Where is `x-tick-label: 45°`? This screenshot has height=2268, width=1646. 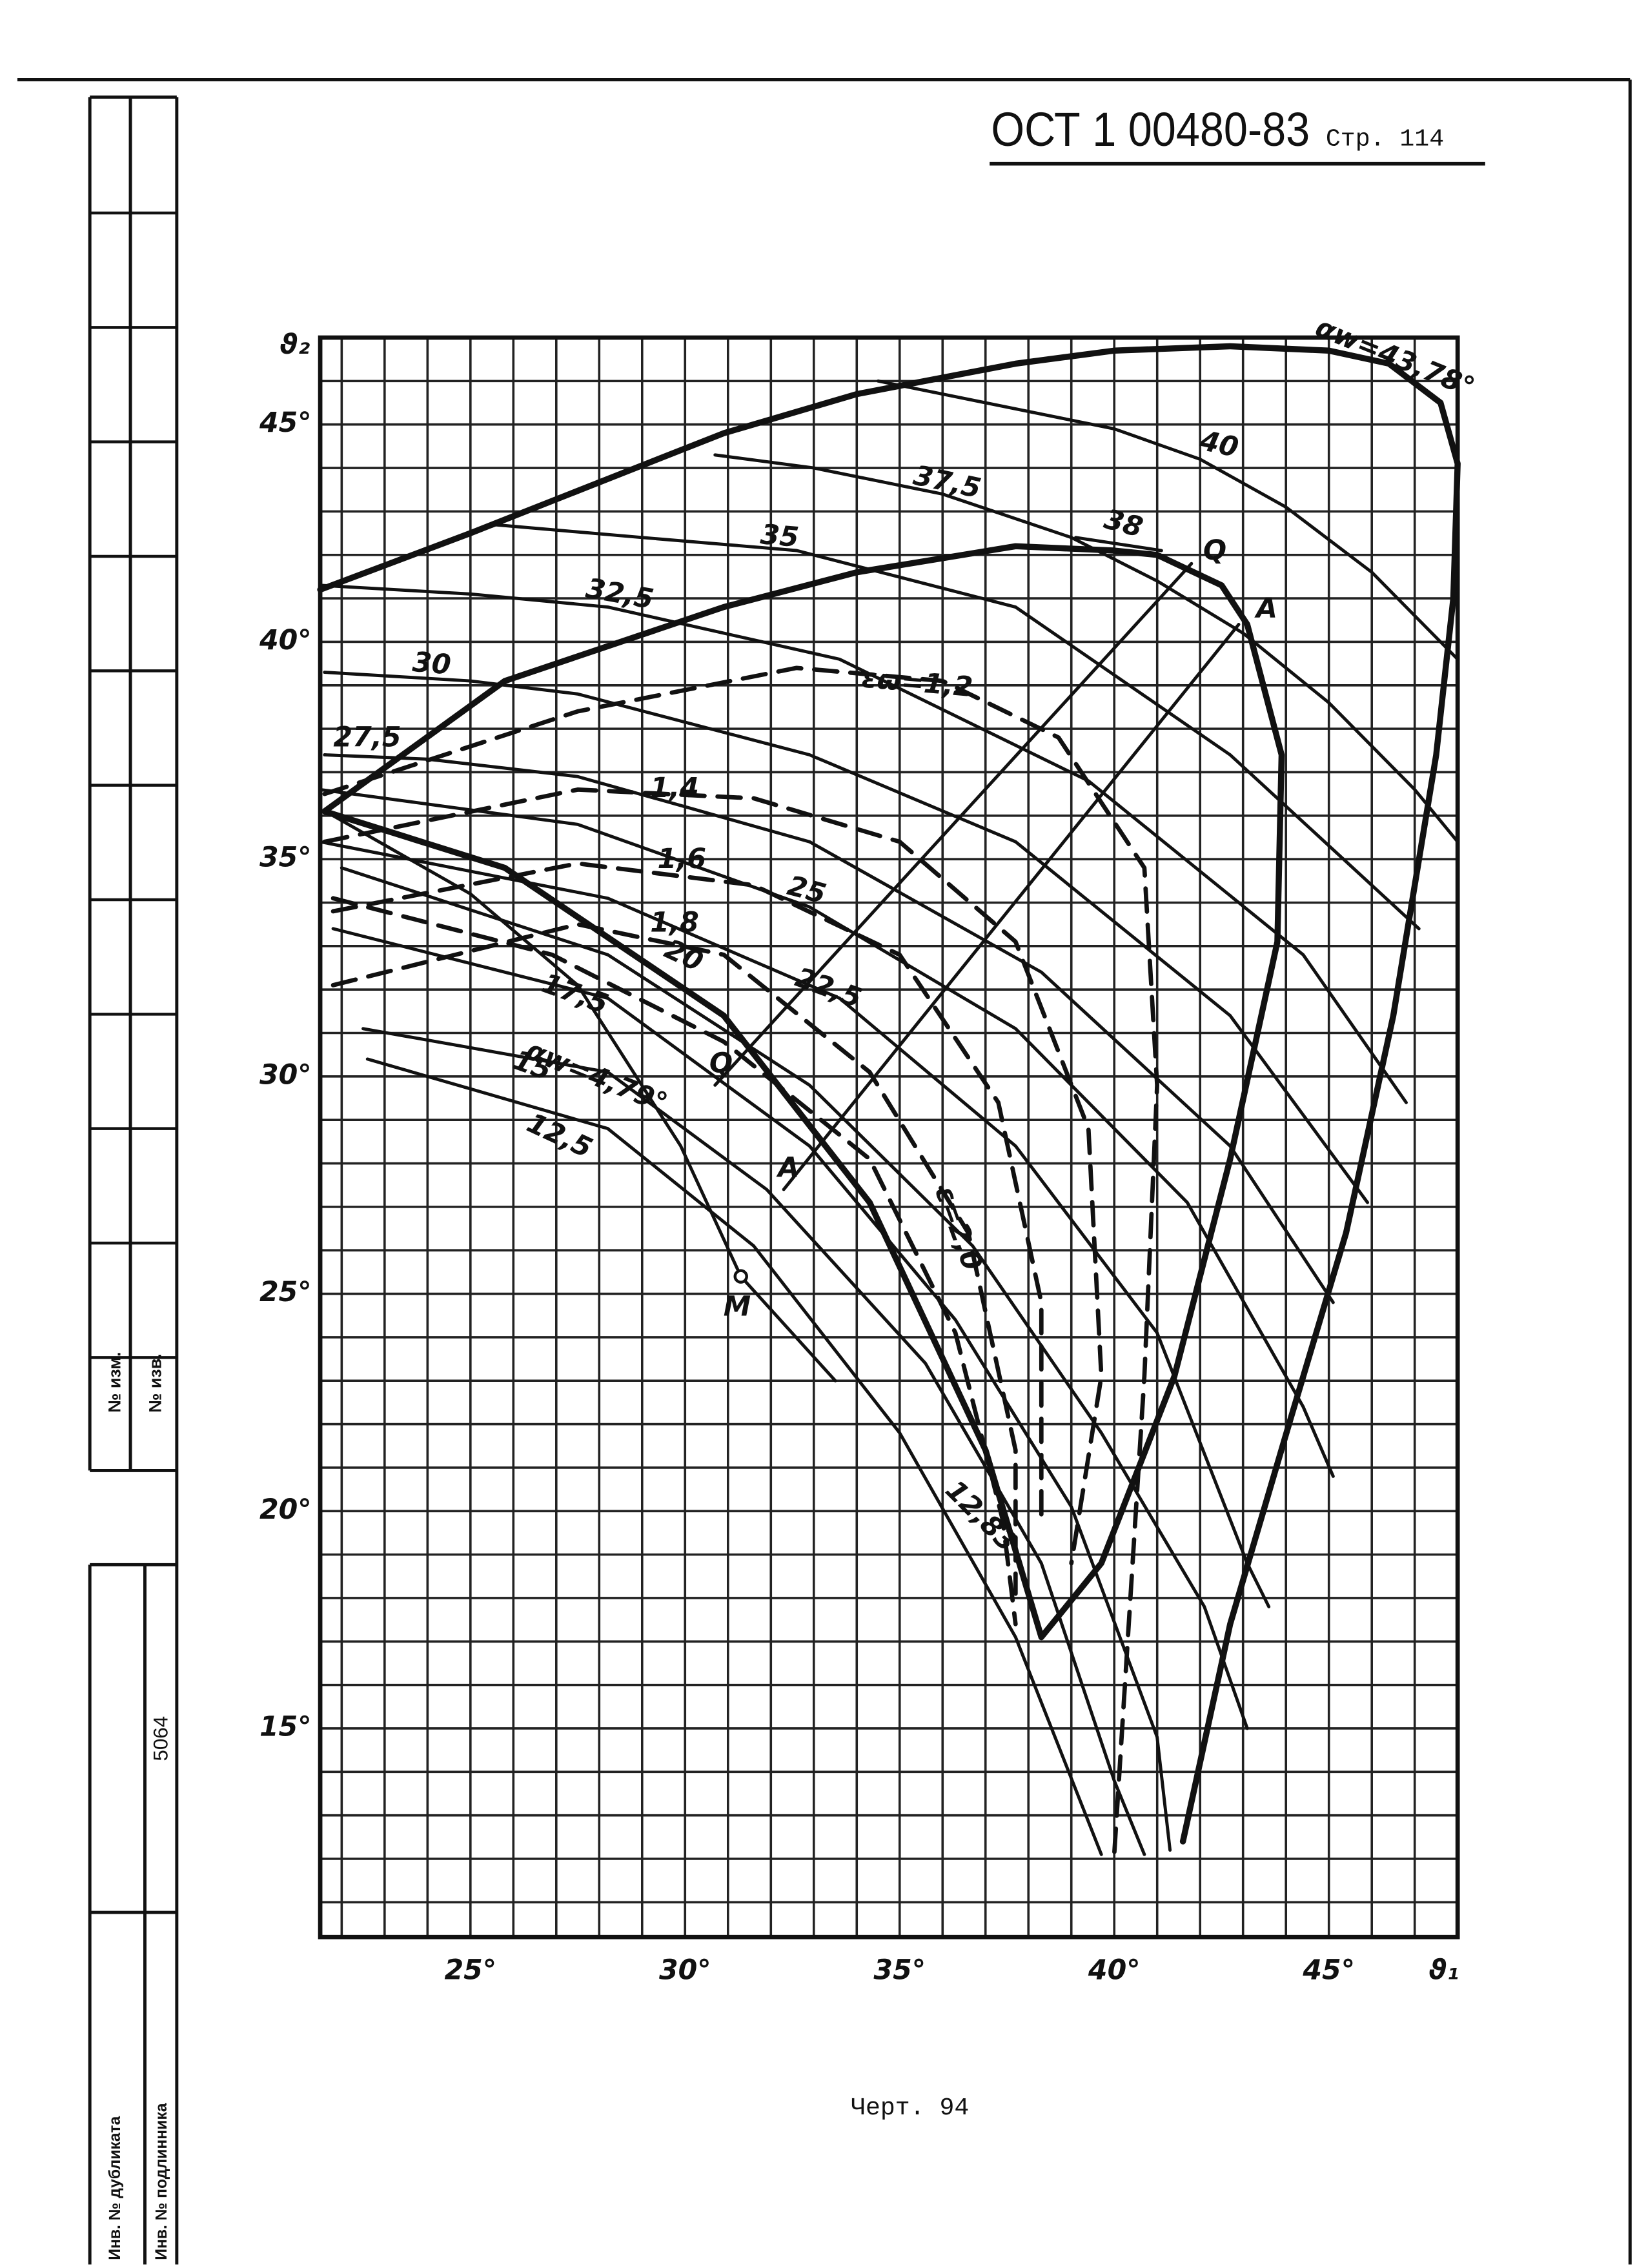 x-tick-label: 45° is located at coordinates (1328, 1970).